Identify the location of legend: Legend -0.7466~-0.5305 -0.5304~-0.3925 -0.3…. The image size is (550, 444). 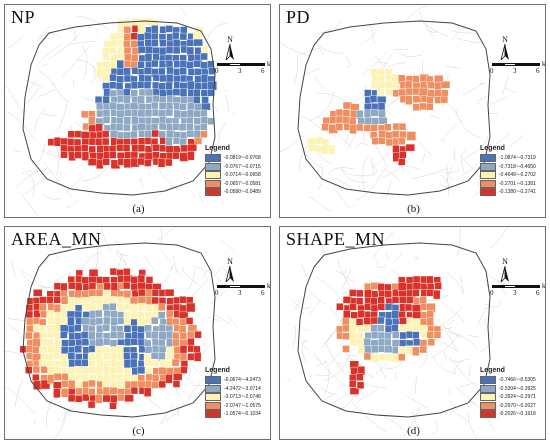
(508, 393).